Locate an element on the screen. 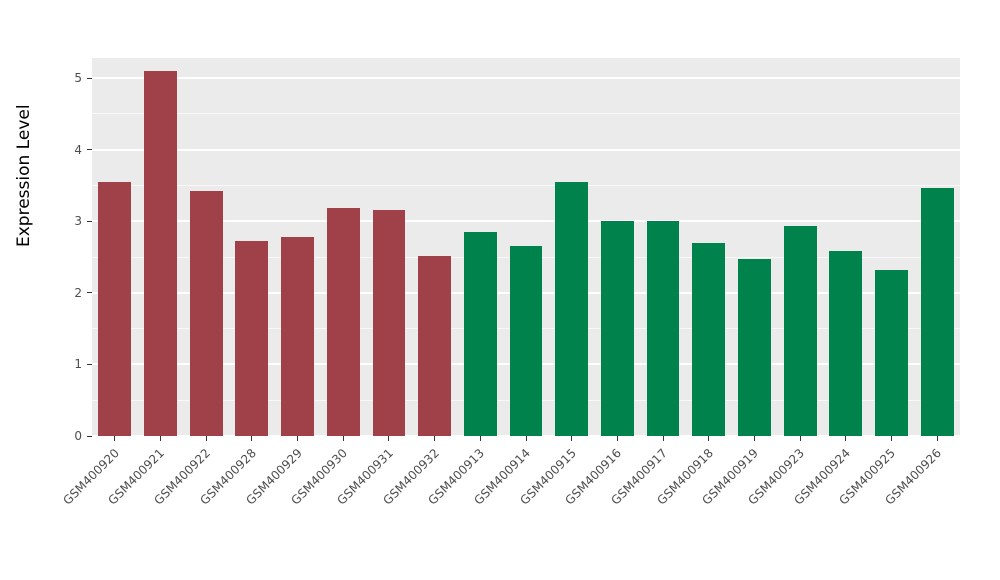 Image resolution: width=1000 pixels, height=580 pixels. bar-GSM400916 is located at coordinates (617, 328).